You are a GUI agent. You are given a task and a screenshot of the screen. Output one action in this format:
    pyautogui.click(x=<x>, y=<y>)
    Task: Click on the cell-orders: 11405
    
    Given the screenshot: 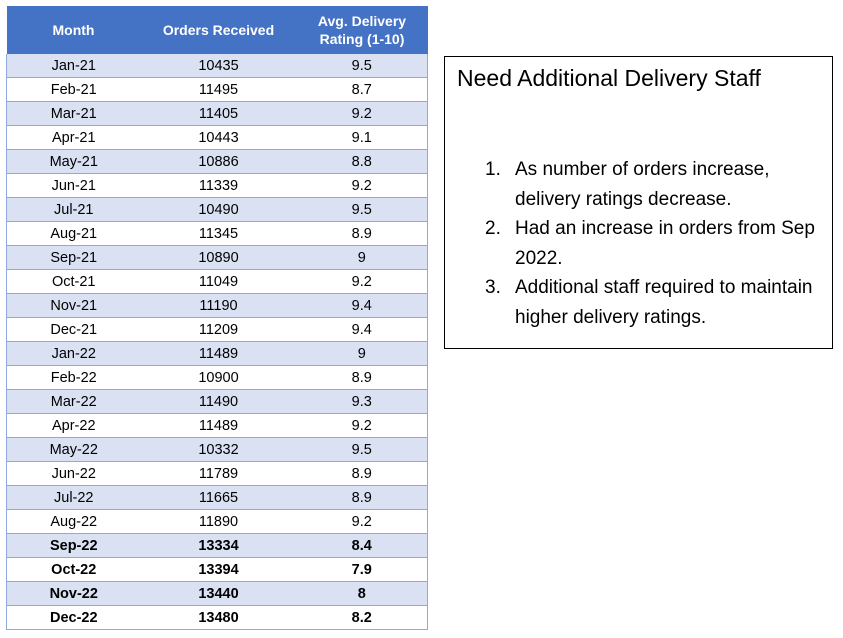 What is the action you would take?
    pyautogui.click(x=218, y=113)
    